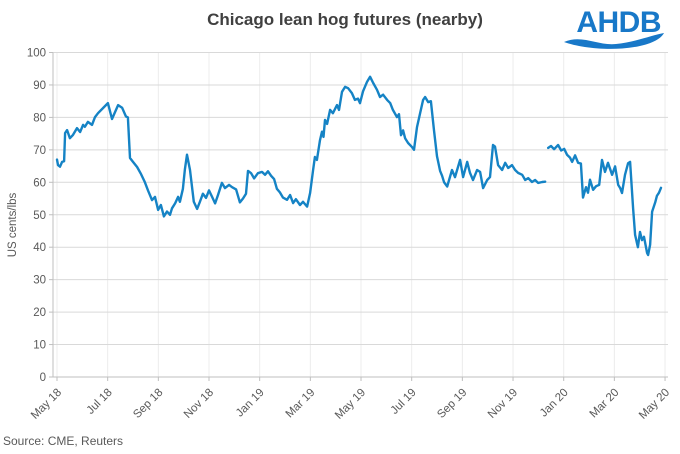  I want to click on ahdb-logo-swoosh-icon, so click(614, 41).